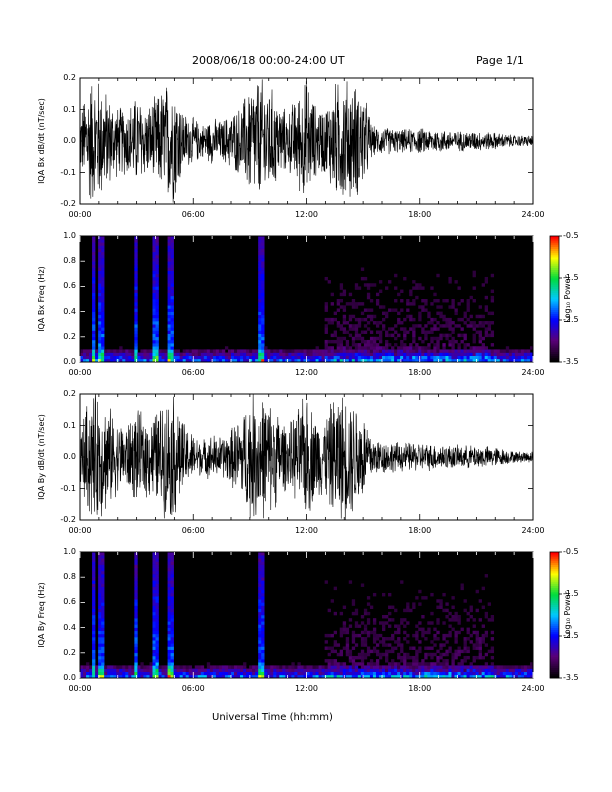  Describe the element at coordinates (41, 615) in the screenshot. I see `y-axis-label: IQA By Freq (Hz)` at that location.